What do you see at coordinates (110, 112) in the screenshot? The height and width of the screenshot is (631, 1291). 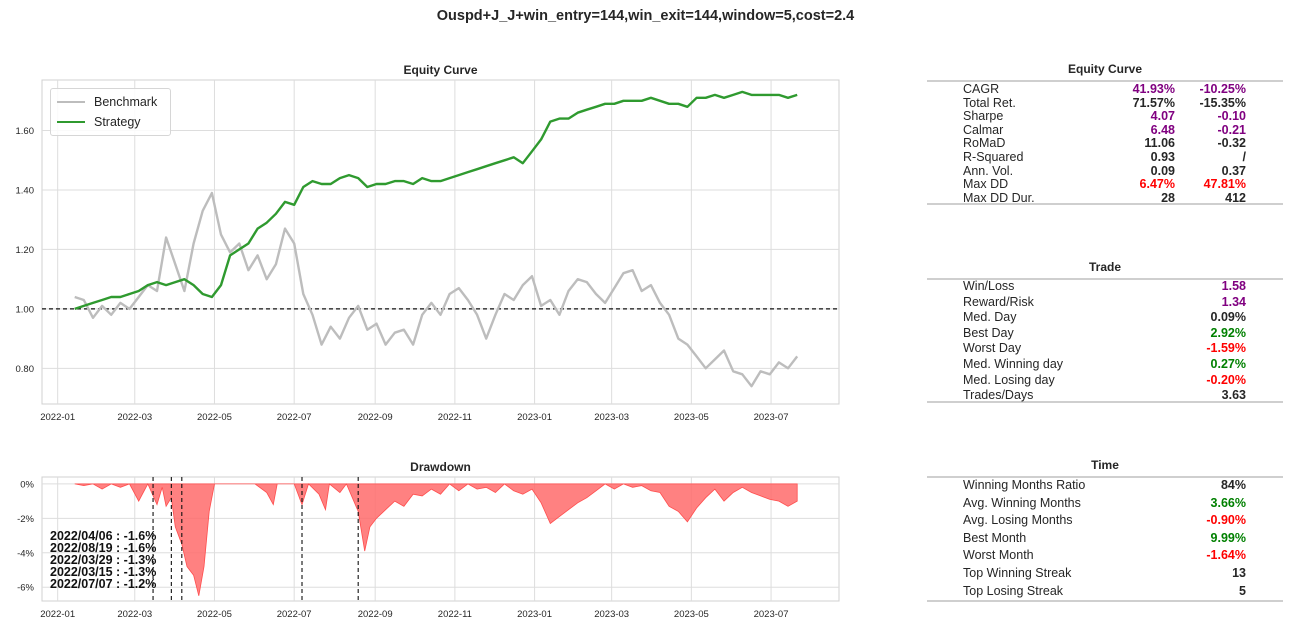 I see `equity-legend: Benchmark Strategy` at bounding box center [110, 112].